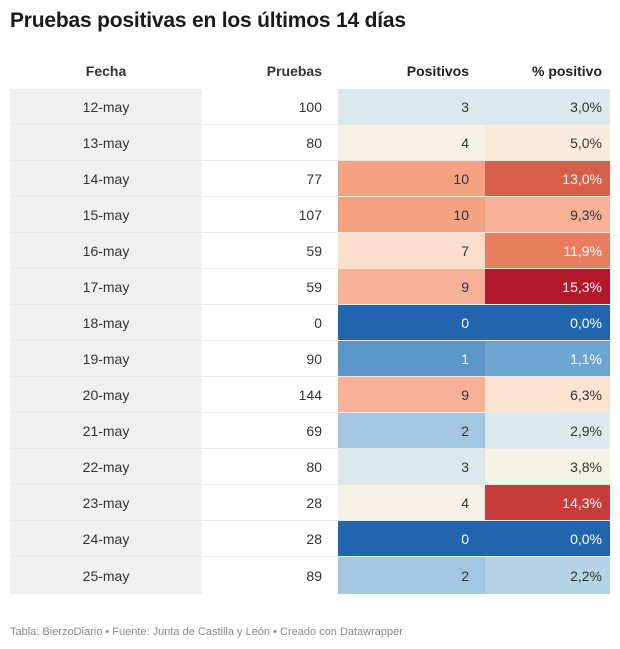 The image size is (620, 649). I want to click on table-row: 13-may 80 4 5,0%, so click(310, 143).